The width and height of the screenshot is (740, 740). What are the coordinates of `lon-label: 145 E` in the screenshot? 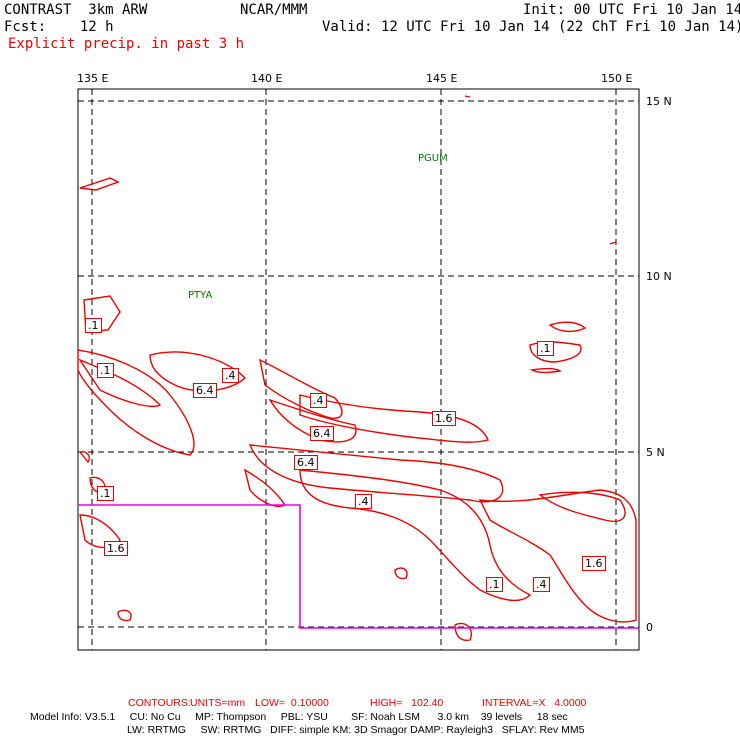 It's located at (441, 78).